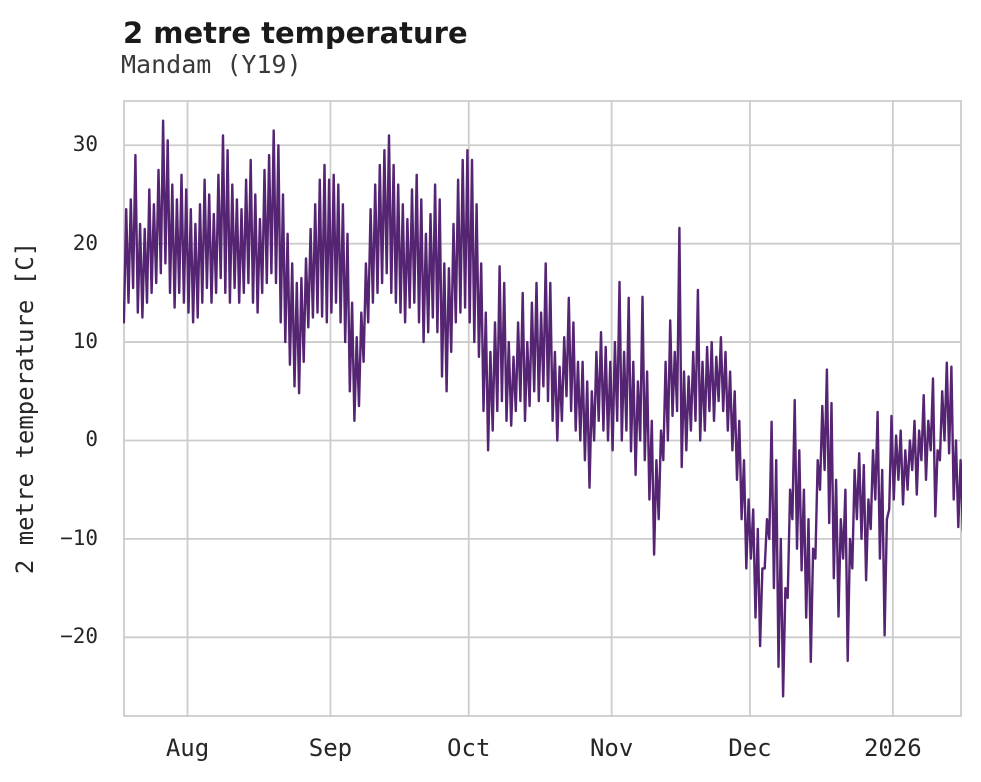 The height and width of the screenshot is (782, 981). I want to click on chart-title: 2 metre temperature, so click(295, 33).